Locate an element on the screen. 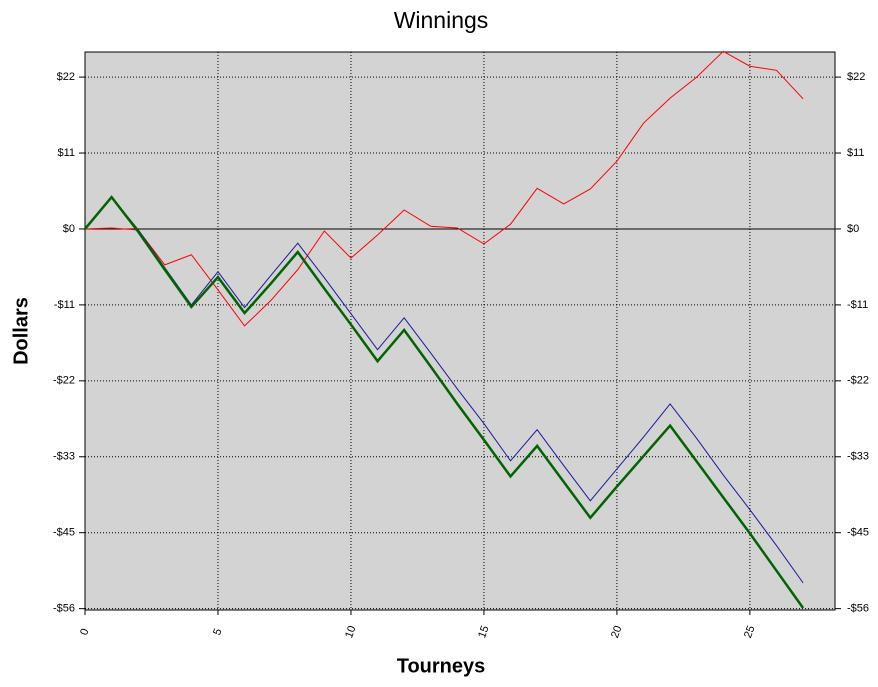 Image resolution: width=878 pixels, height=687 pixels. y-tick-label: $0 is located at coordinates (69, 229).